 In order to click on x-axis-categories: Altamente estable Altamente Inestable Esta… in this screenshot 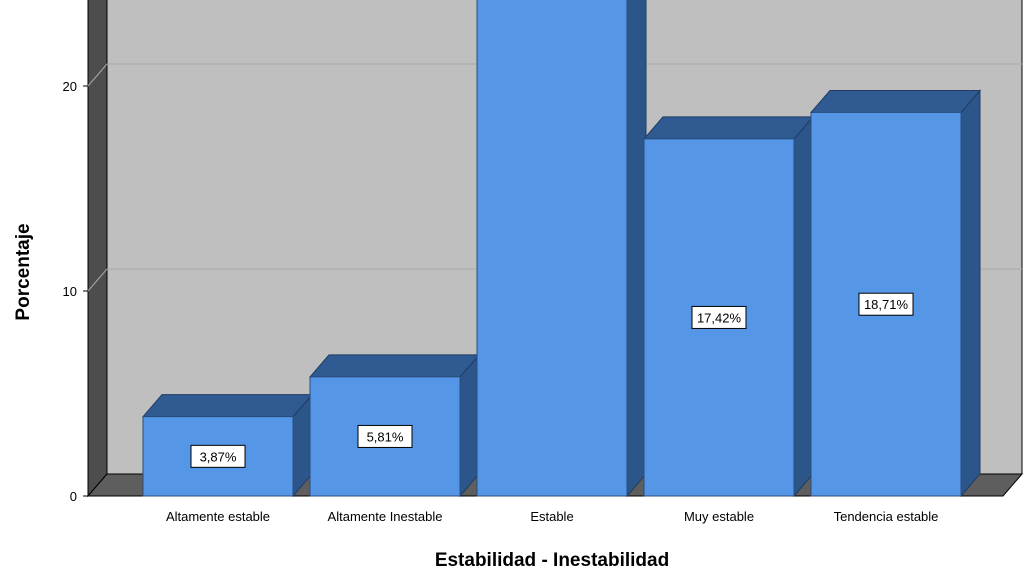, I will do `click(552, 516)`.